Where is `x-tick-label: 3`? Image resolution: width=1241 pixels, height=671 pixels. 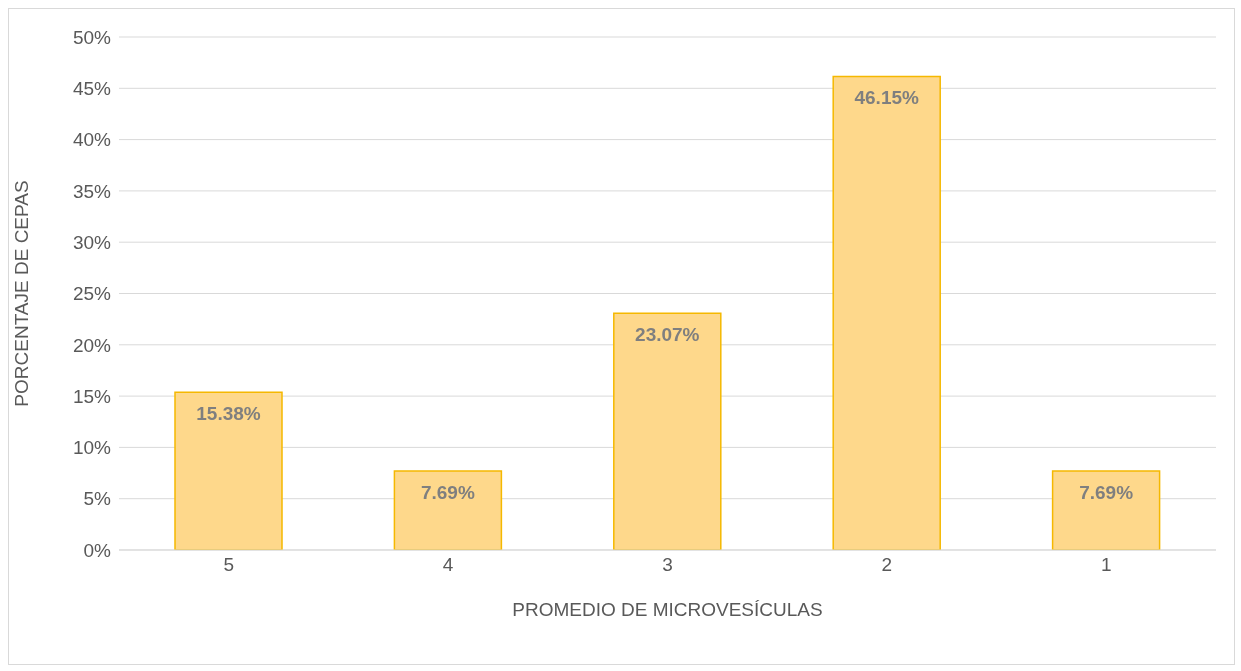
x-tick-label: 3 is located at coordinates (667, 565).